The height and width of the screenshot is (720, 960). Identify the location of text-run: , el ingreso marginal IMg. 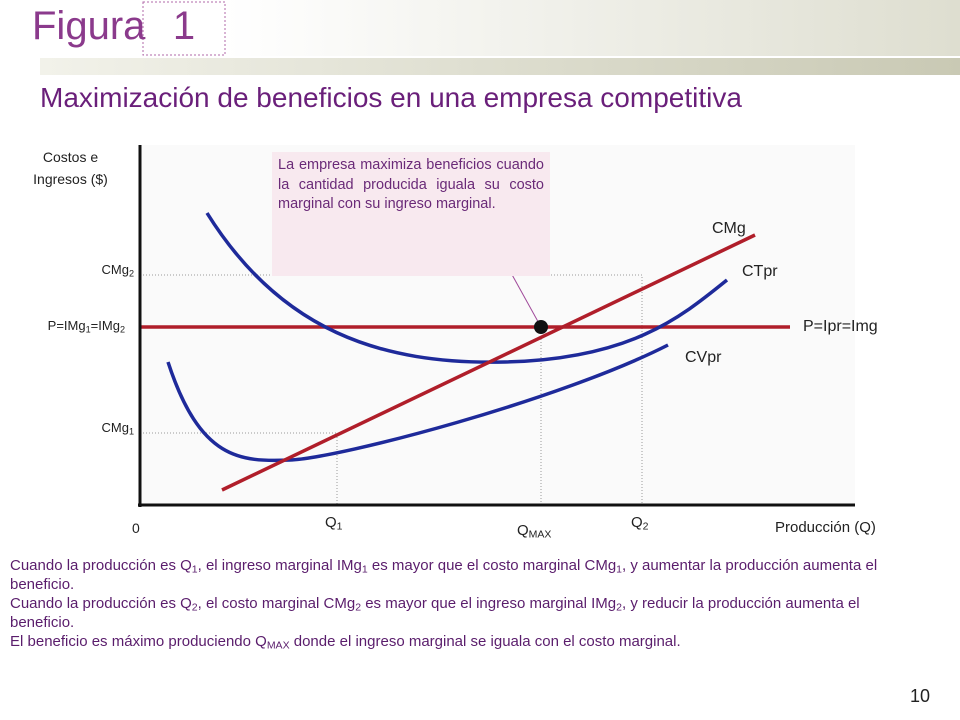
(279, 565).